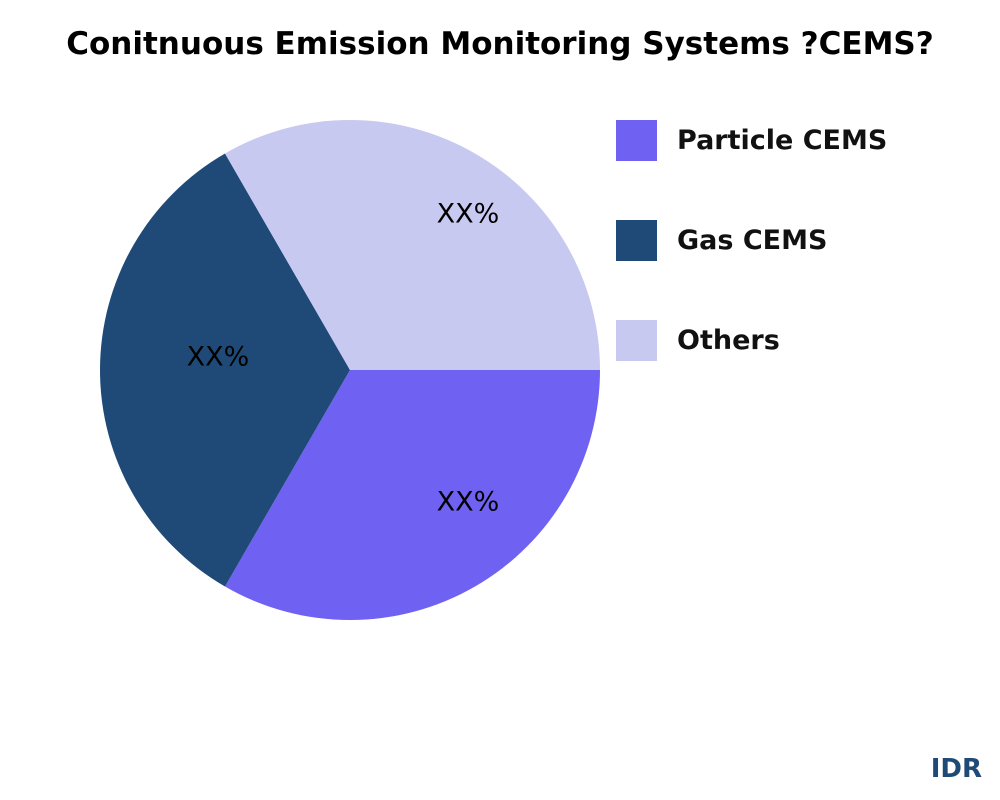  Describe the element at coordinates (412, 244) in the screenshot. I see `pie-slice-others` at that location.